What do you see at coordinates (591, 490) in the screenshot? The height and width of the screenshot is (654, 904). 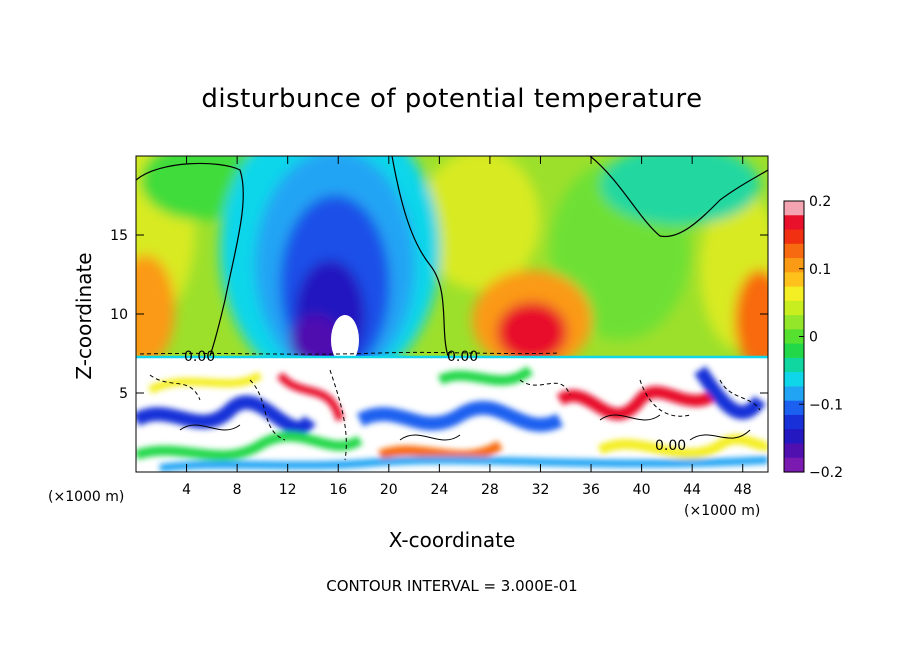 I see `x-tick-label: 36` at bounding box center [591, 490].